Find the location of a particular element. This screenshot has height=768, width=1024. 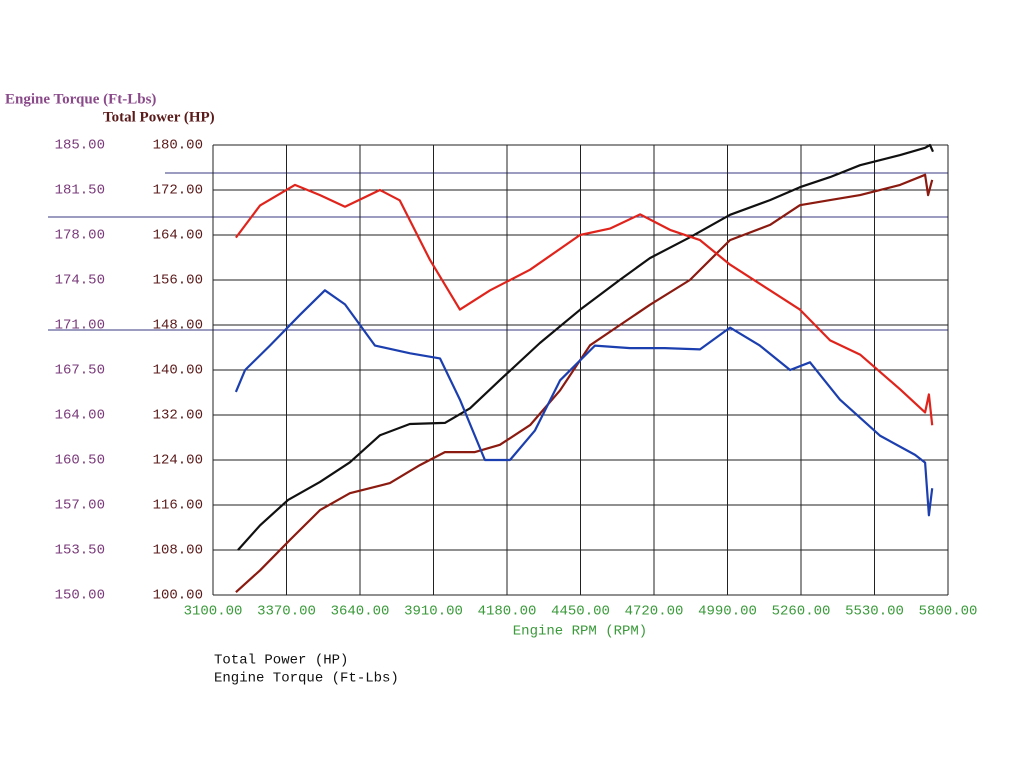

y2-tick-label: 178.00 is located at coordinates (80, 236).